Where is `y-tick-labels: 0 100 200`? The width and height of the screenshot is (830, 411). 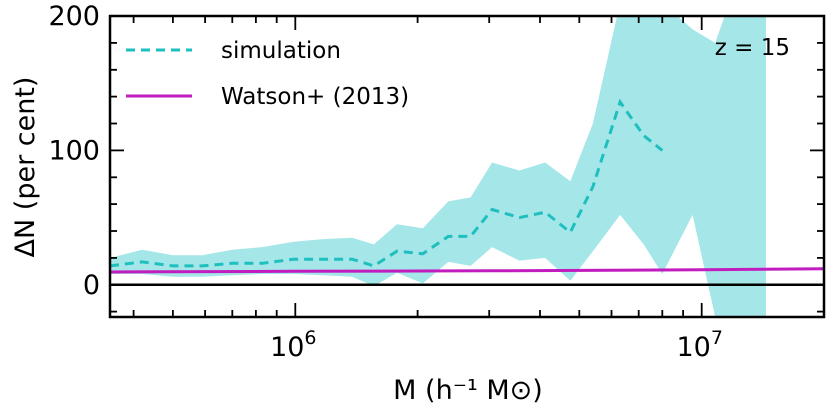
y-tick-labels: 0 100 200 is located at coordinates (74, 151).